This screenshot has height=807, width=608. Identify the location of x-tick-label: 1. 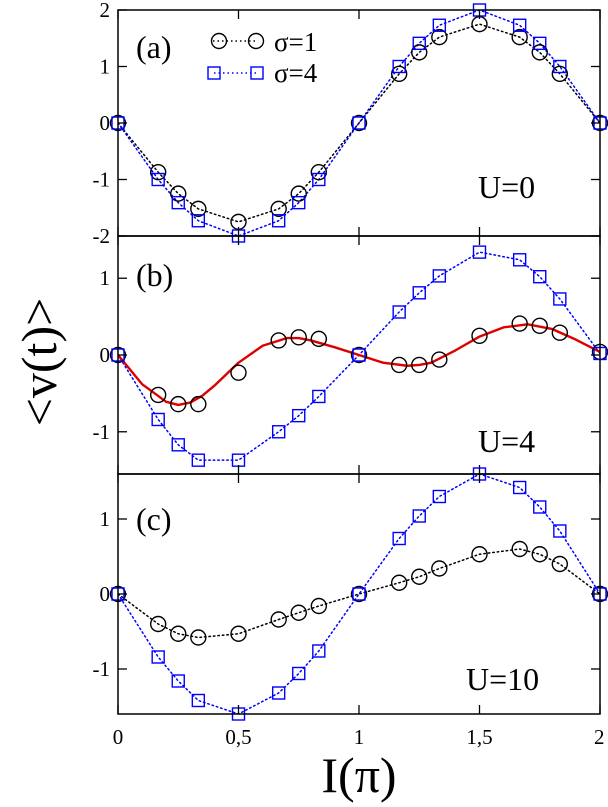
(359, 737).